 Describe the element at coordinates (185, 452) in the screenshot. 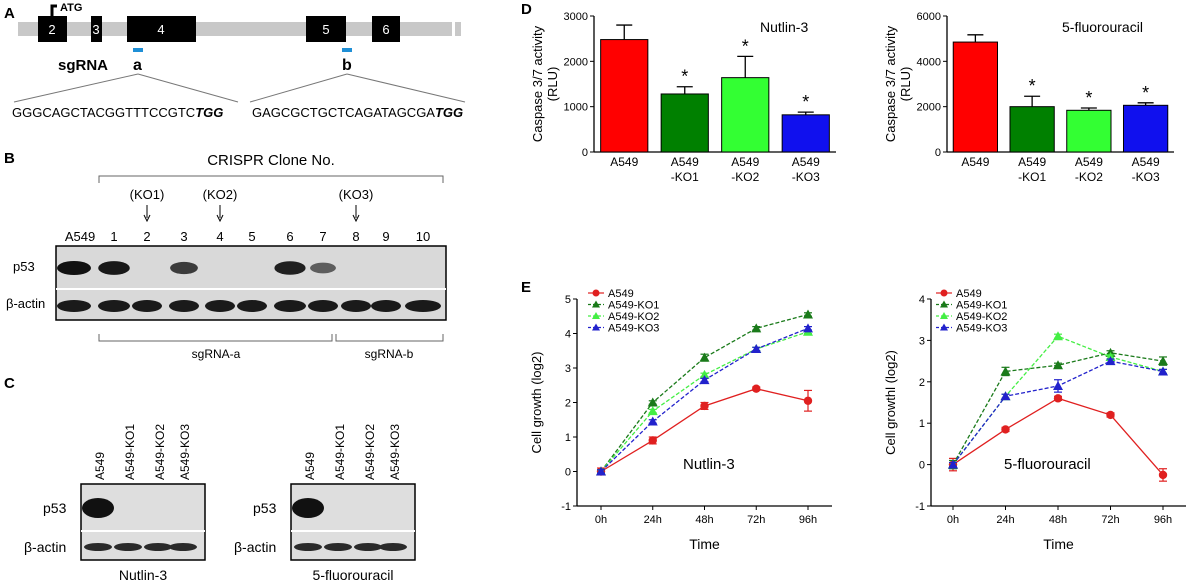

I see `lane-label-a549-ko3: A549-KO3` at that location.